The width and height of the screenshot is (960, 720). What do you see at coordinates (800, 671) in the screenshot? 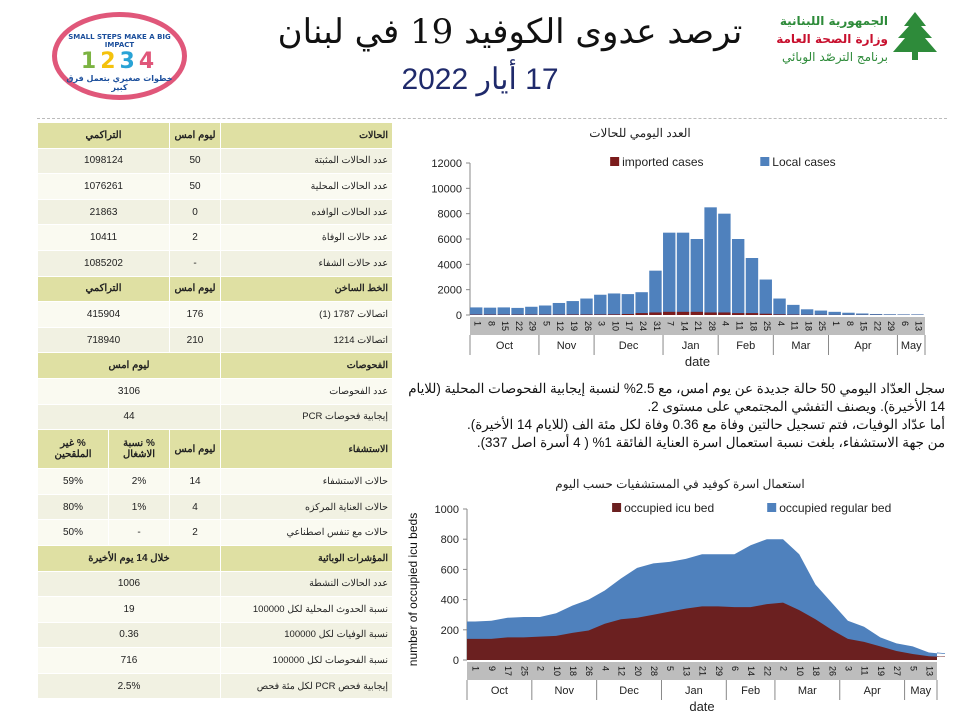
I see `x-tick-label: 10` at bounding box center [800, 671].